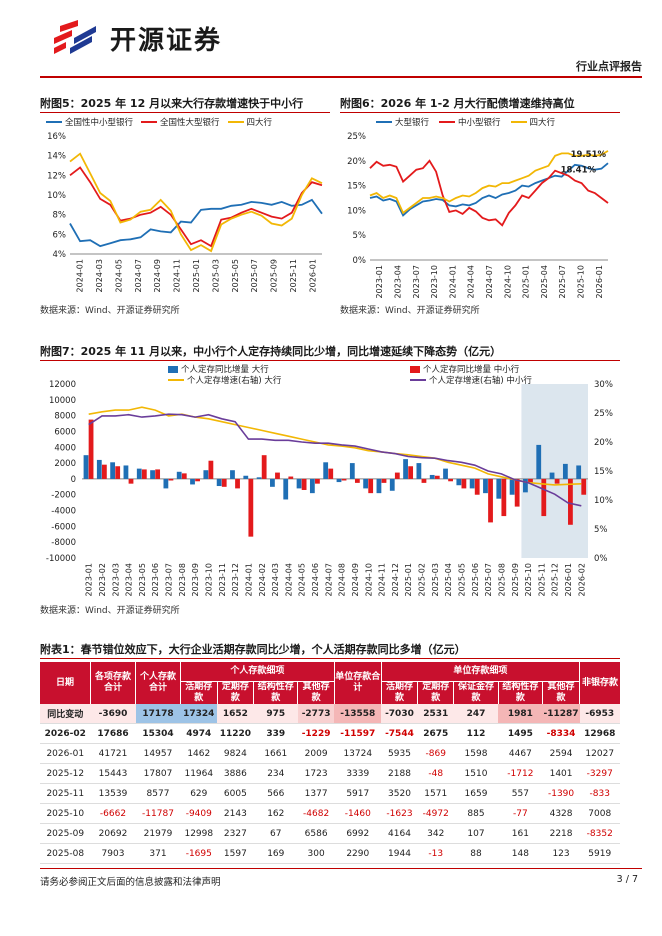 This screenshot has height=936, width=662. What do you see at coordinates (275, 733) in the screenshot?
I see `table-cell: 339` at bounding box center [275, 733].